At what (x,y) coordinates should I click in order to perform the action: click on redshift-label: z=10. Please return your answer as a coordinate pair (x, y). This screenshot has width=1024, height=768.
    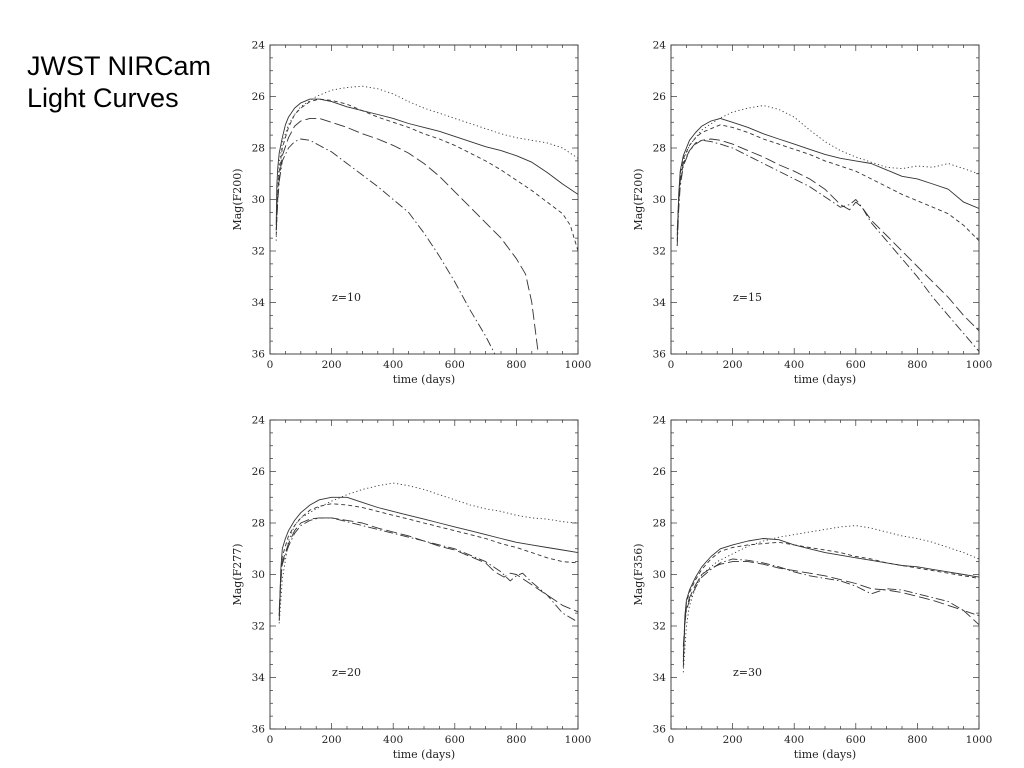
    Looking at the image, I should click on (346, 297).